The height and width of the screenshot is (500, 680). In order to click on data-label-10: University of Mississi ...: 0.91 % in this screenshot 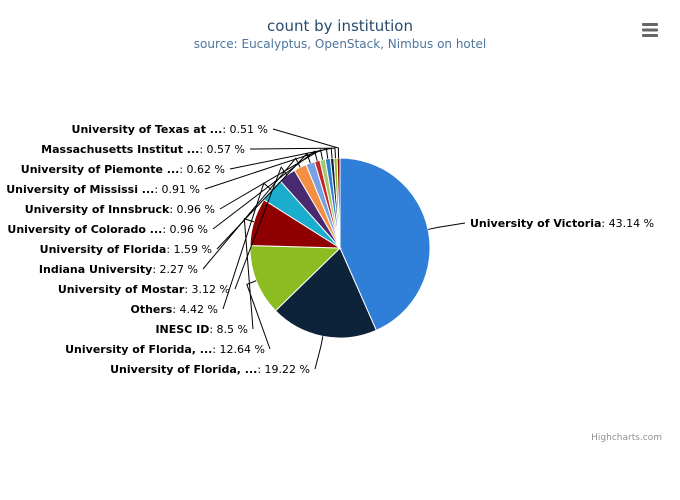, I will do `click(103, 189)`.